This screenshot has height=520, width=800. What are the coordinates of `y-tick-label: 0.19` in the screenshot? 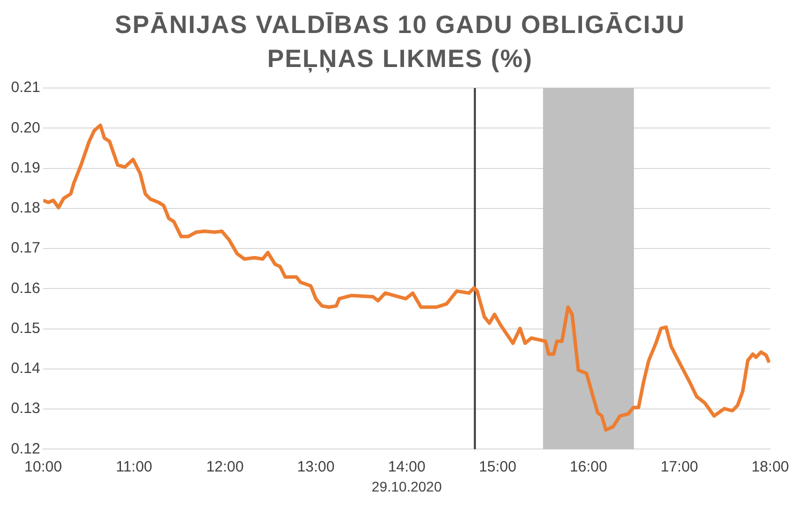 It's located at (25, 167).